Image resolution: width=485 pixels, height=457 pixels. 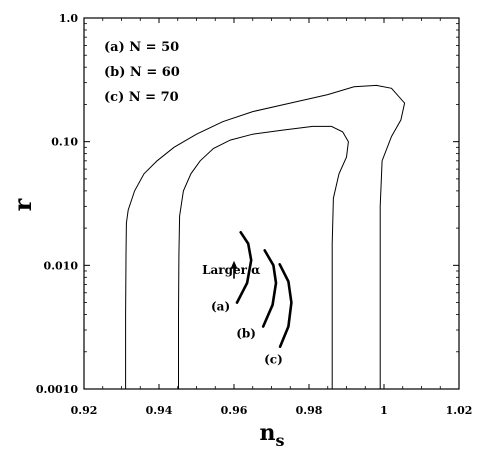 What do you see at coordinates (269, 288) in the screenshot?
I see `series-b-line` at bounding box center [269, 288].